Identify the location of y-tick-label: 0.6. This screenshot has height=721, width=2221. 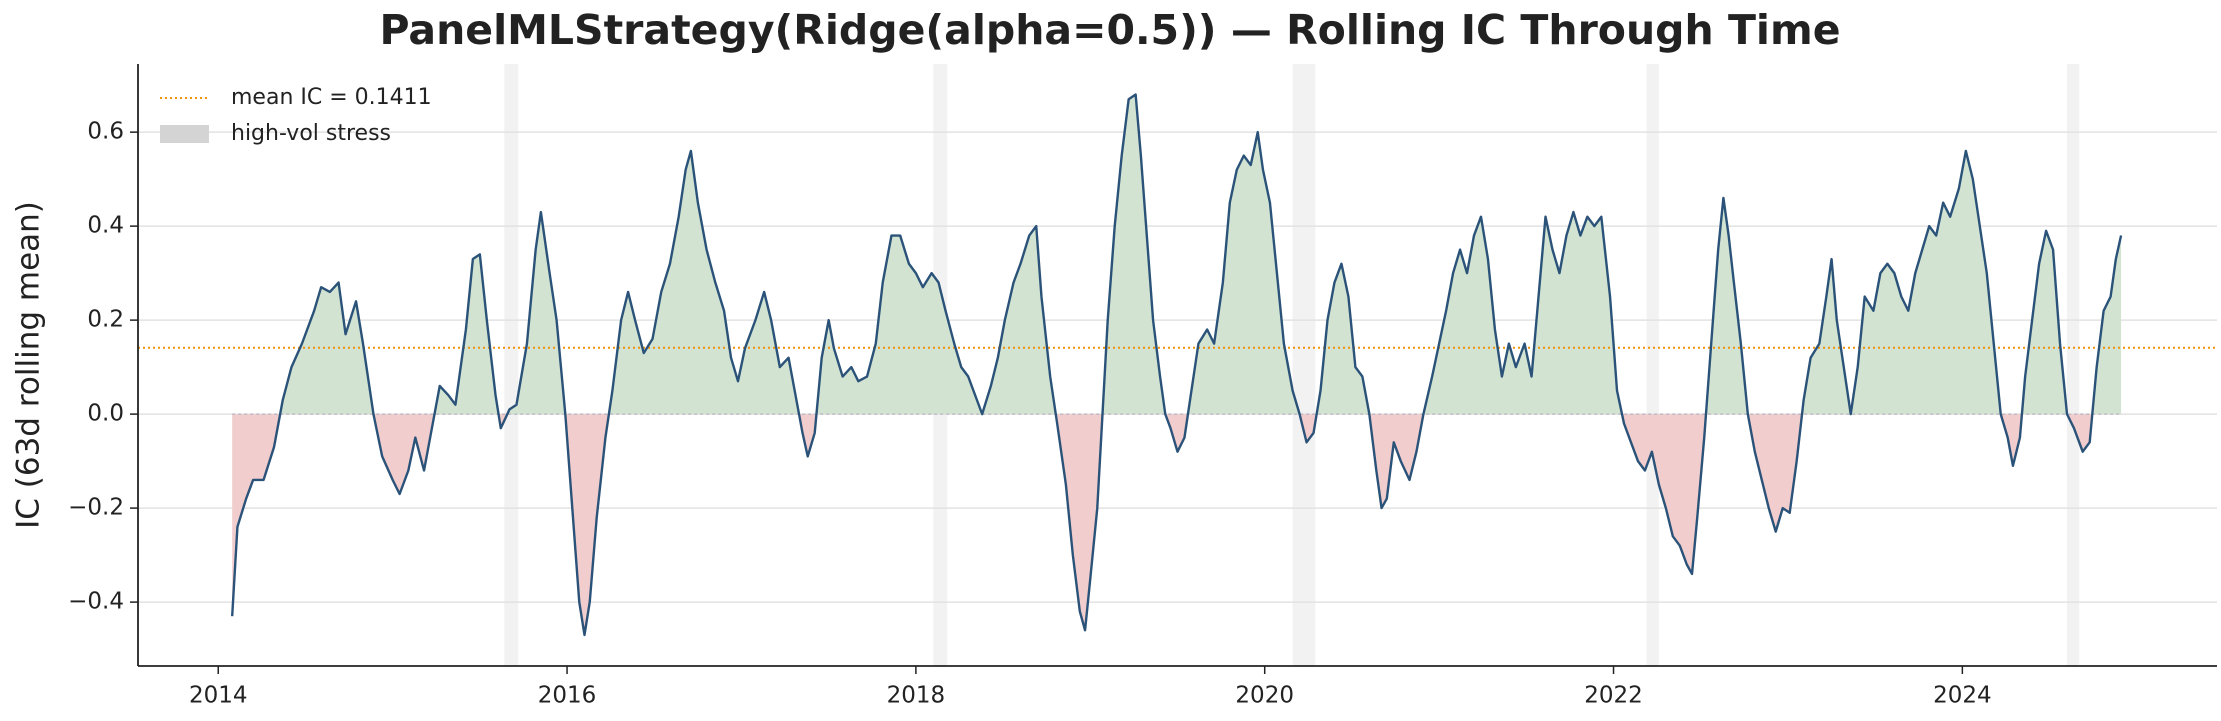
(105, 132).